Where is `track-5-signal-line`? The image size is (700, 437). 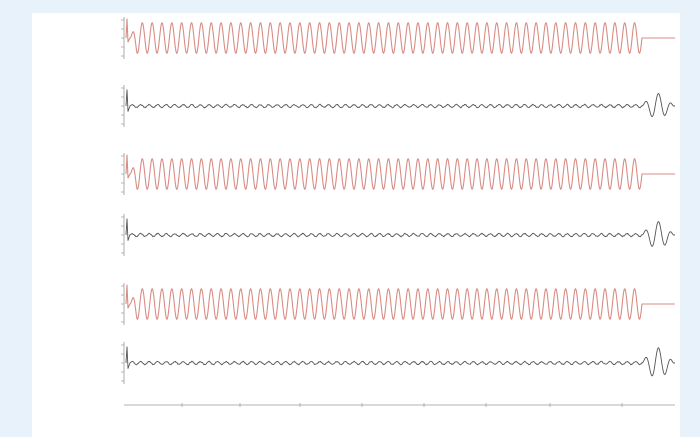 track-5-signal-line is located at coordinates (400, 302).